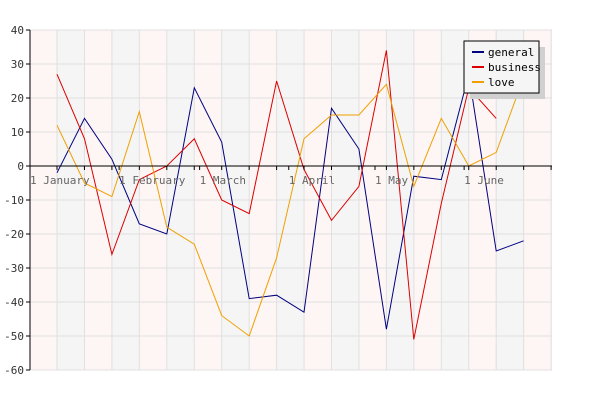 The height and width of the screenshot is (400, 600). What do you see at coordinates (14, 336) in the screenshot?
I see `y-tick-label: -50` at bounding box center [14, 336].